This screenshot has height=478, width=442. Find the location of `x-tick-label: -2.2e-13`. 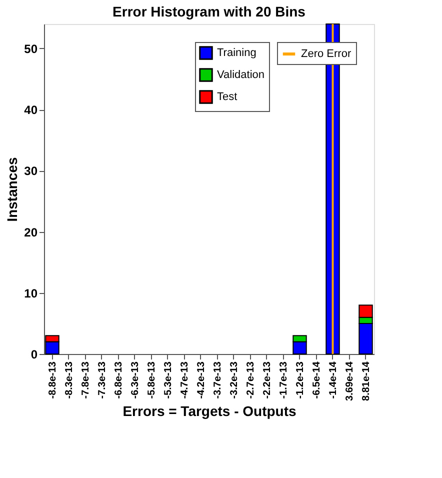

x-tick-label: -2.2e-13 is located at coordinates (267, 380).